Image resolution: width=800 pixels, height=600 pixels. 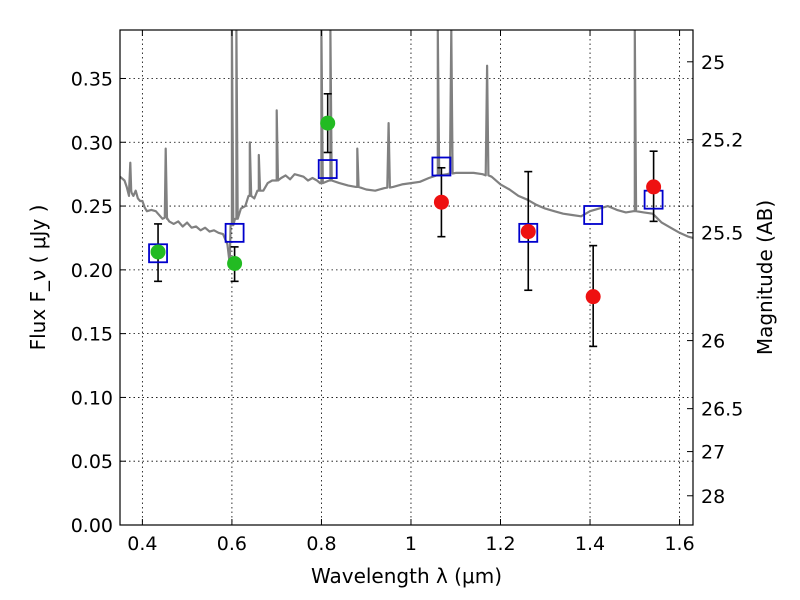 What do you see at coordinates (713, 63) in the screenshot?
I see `right-tick-label: 25` at bounding box center [713, 63].